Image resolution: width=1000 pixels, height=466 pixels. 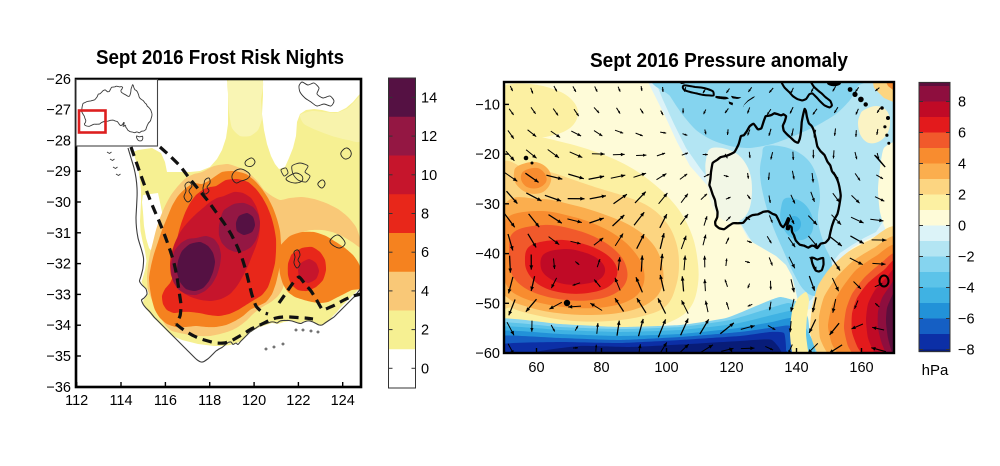 What do you see at coordinates (58, 172) in the screenshot?
I see `svg-text: −29` at bounding box center [58, 172].